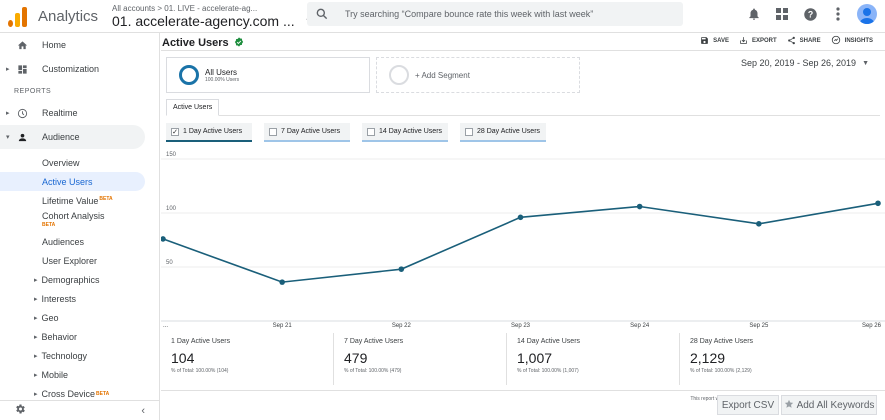 The height and width of the screenshot is (420, 885). I want to click on scorecard-label: 7 Day Active Users, so click(374, 341).